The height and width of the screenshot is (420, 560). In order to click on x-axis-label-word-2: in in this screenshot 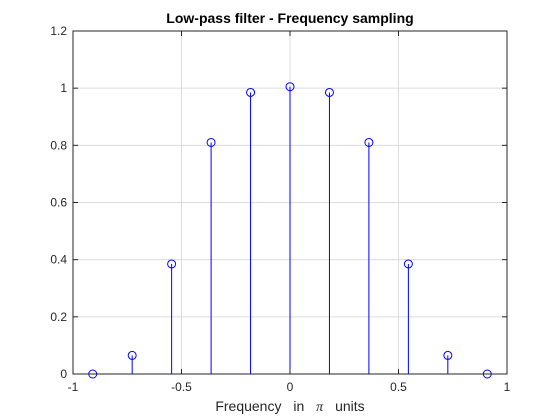, I will do `click(298, 406)`.